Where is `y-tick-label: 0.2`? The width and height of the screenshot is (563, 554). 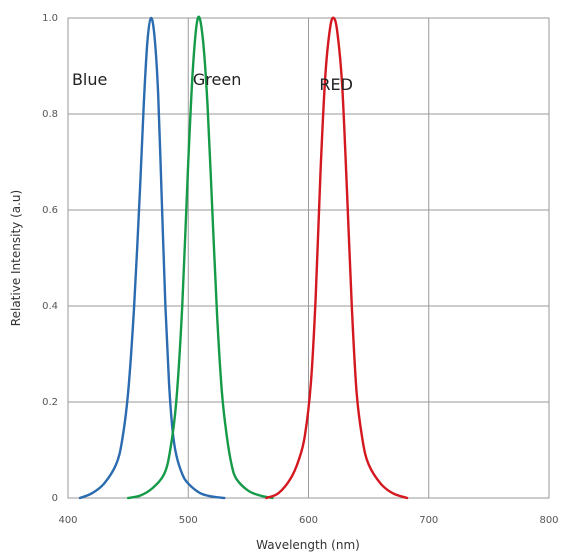
y-tick-label: 0.2 is located at coordinates (50, 402).